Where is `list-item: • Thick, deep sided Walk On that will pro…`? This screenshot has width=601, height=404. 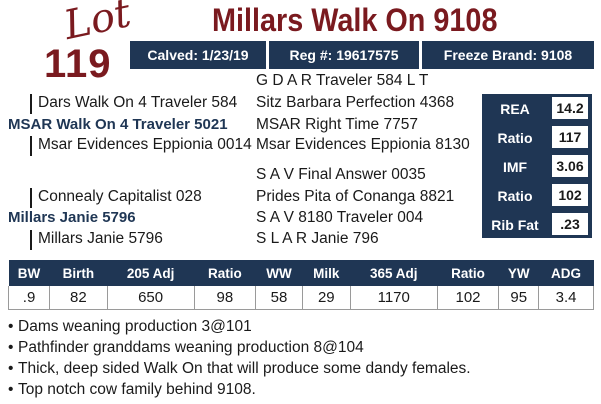
list-item: • Thick, deep sided Walk On that will pro… is located at coordinates (239, 368).